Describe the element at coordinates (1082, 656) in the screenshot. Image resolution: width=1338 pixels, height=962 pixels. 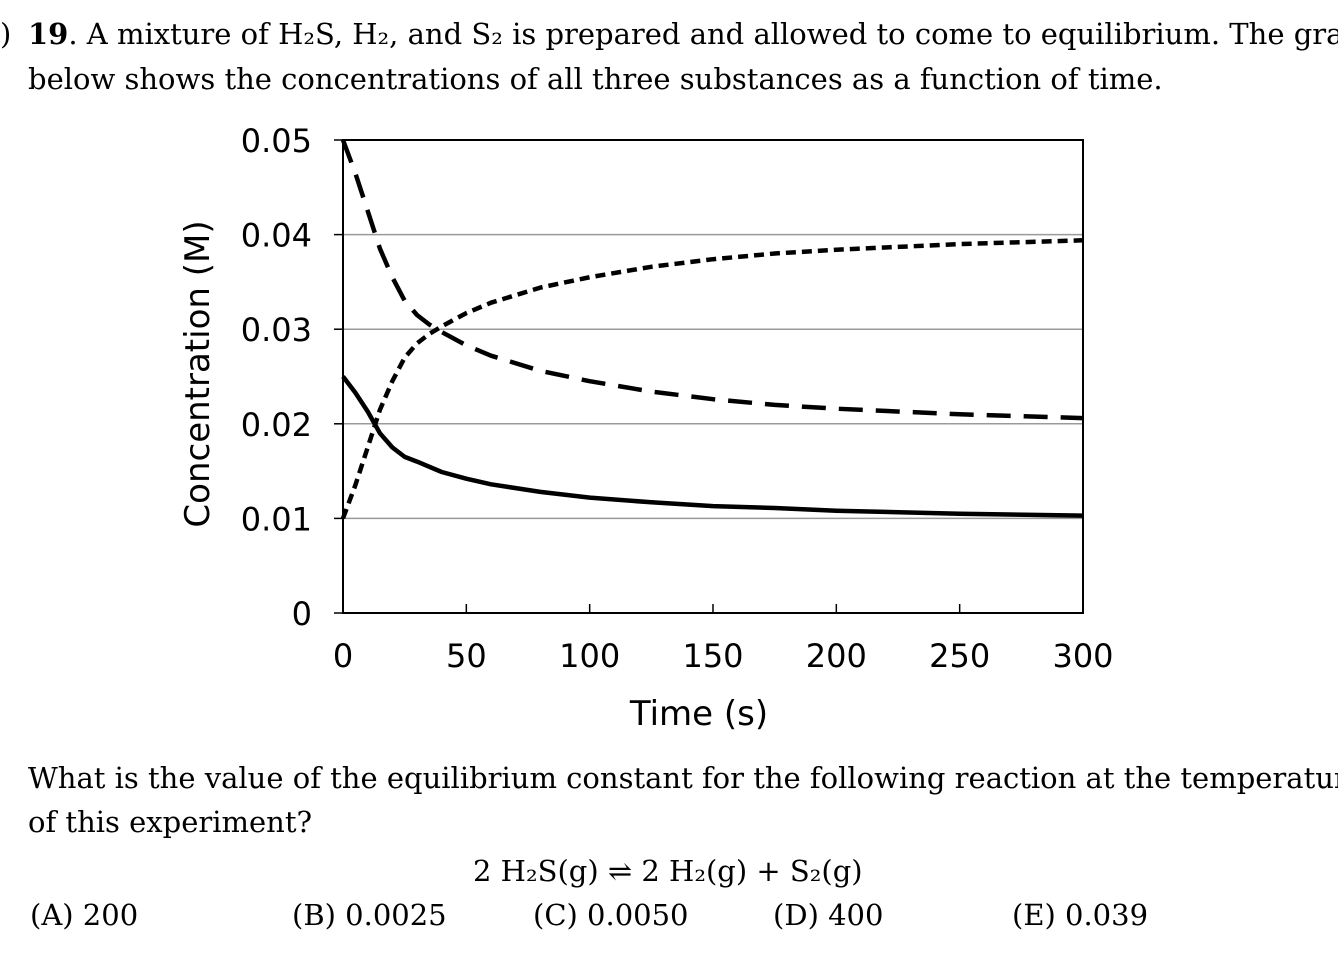
I see `x-tick-label: 300` at that location.